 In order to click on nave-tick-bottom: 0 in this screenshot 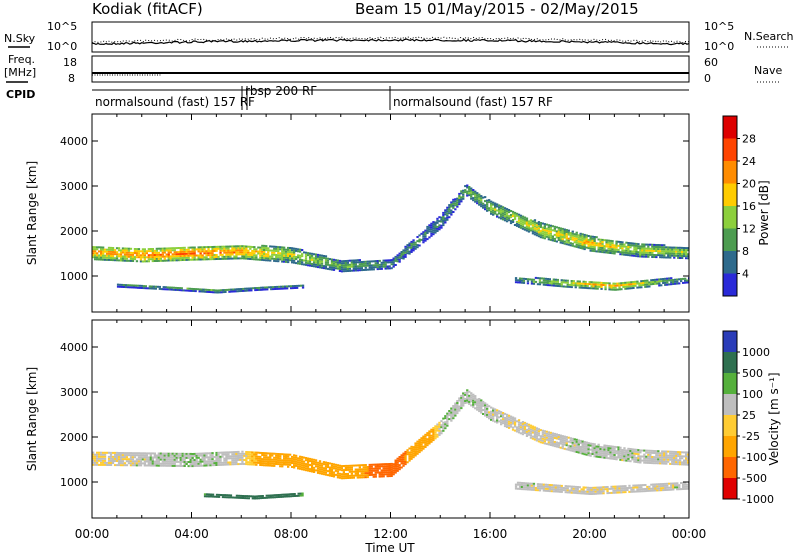, I will do `click(707, 78)`.